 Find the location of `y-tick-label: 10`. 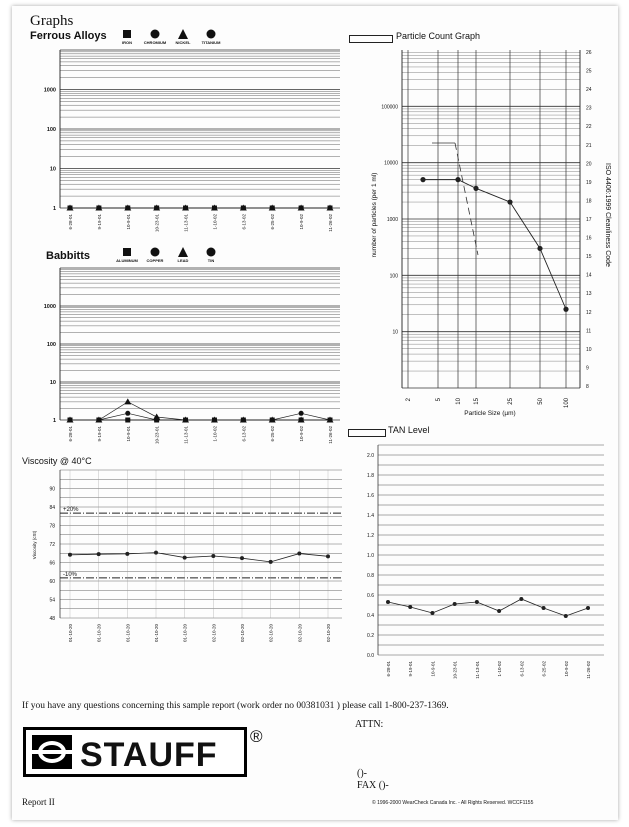

y-tick-label: 10 is located at coordinates (395, 333).